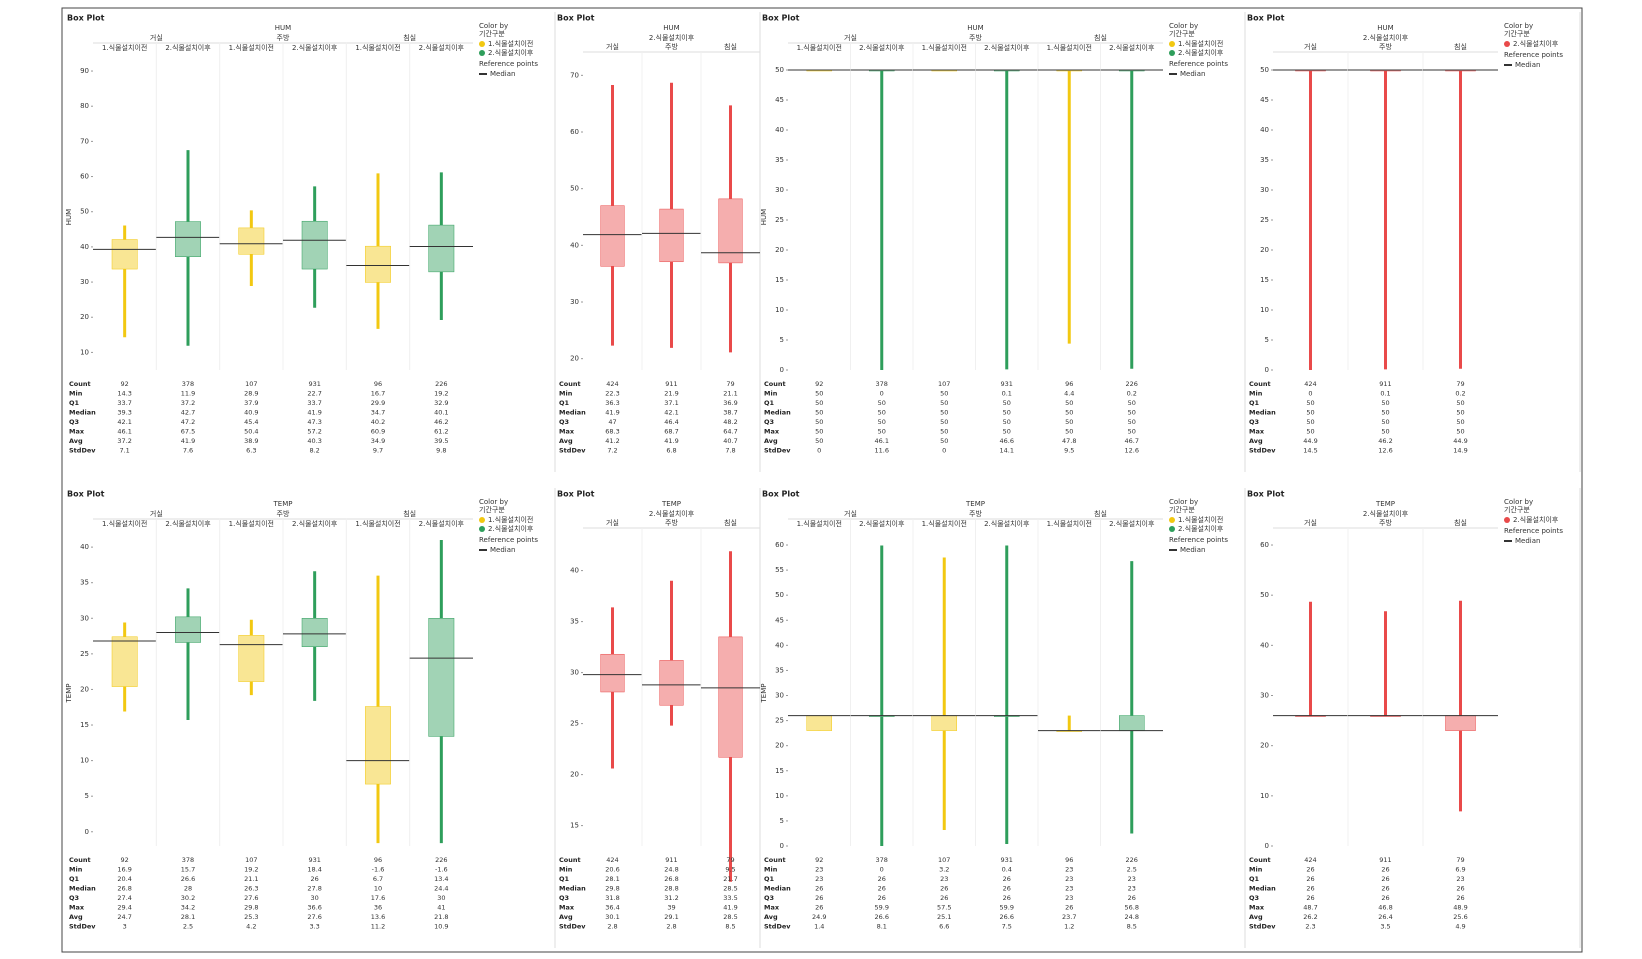 This screenshot has width=1642, height=959. What do you see at coordinates (944, 860) in the screenshot?
I see `stat-value: 107` at bounding box center [944, 860].